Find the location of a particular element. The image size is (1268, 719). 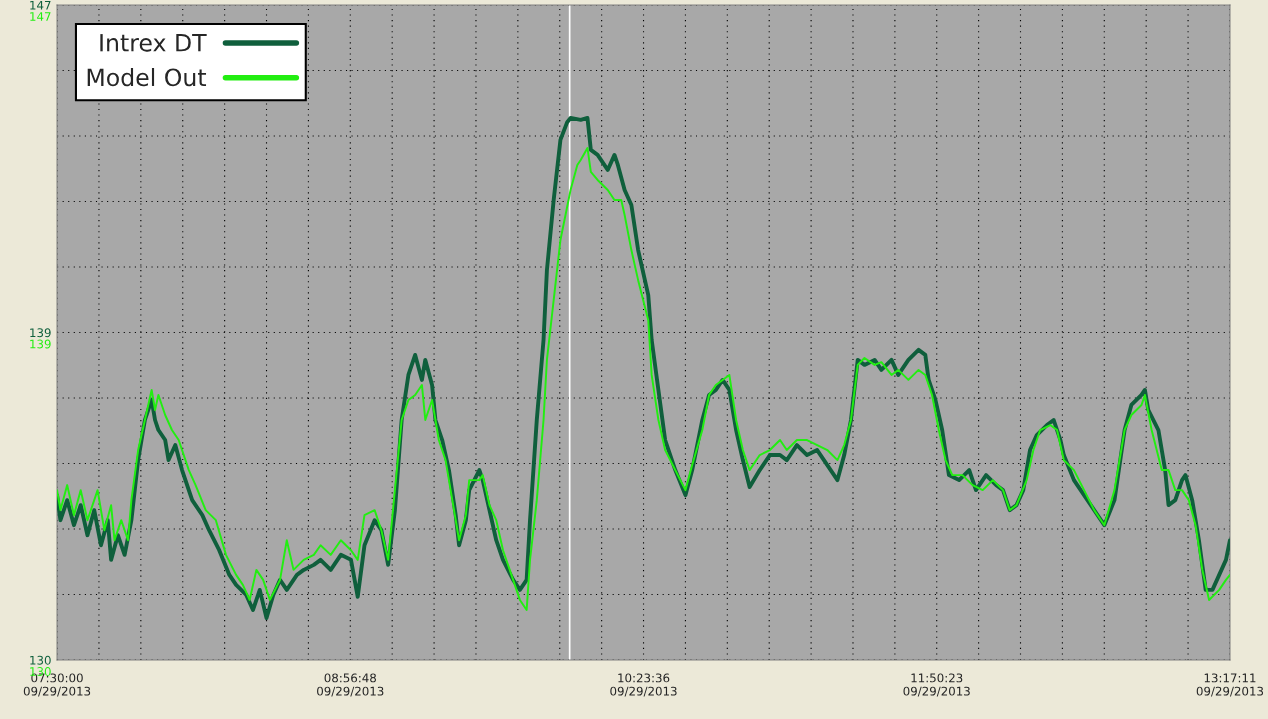

x-tick-label: 13:17:11 09/29/2013 is located at coordinates (1230, 685).